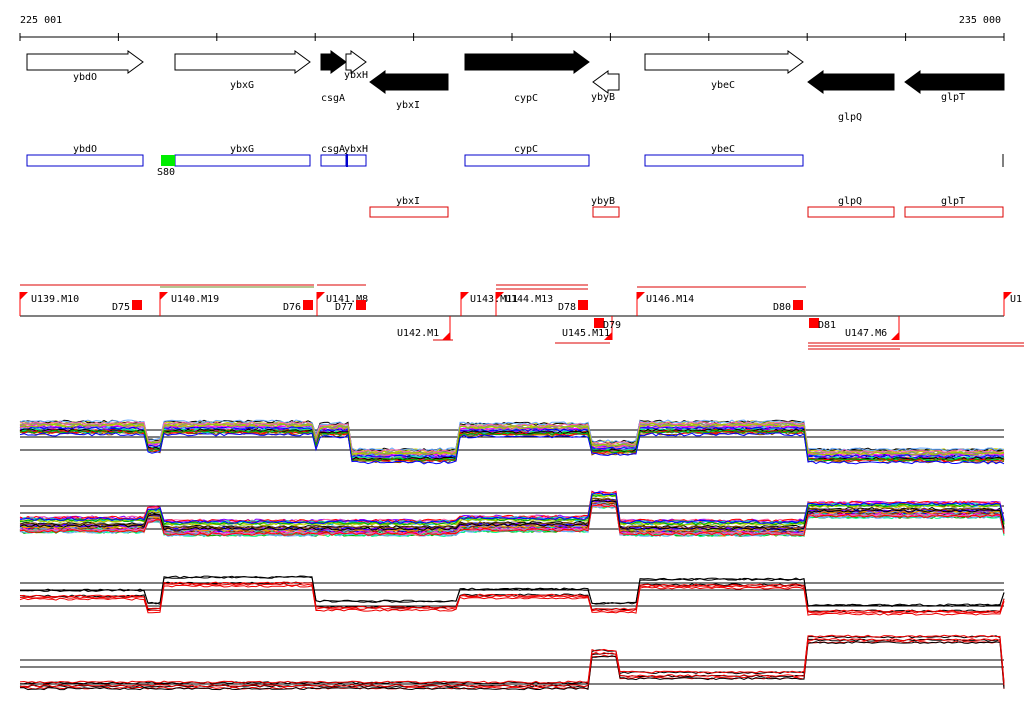 This screenshot has width=1024, height=714. Describe the element at coordinates (895, 336) in the screenshot. I see `segment-end-flag` at that location.